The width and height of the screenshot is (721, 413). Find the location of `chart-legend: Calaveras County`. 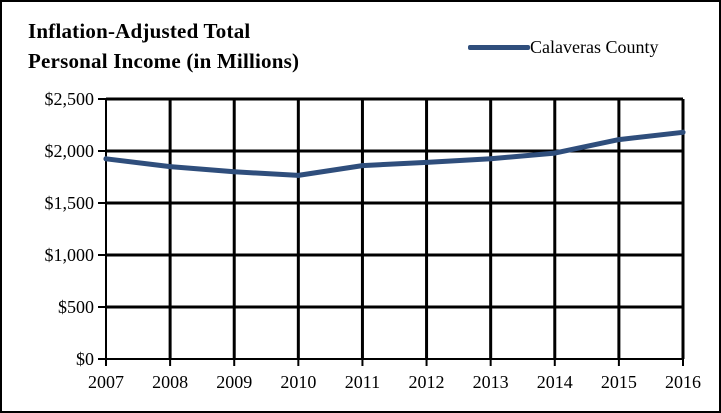

chart-legend: Calaveras County is located at coordinates (563, 47).